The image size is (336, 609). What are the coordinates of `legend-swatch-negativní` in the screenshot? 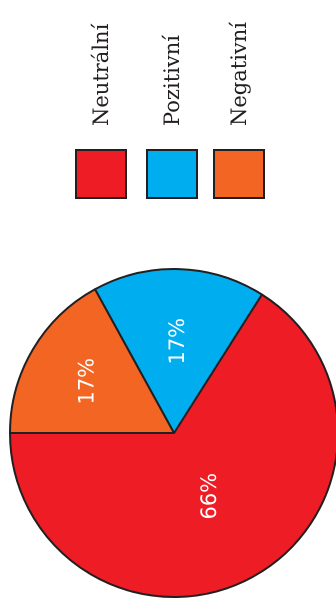 It's located at (239, 174).